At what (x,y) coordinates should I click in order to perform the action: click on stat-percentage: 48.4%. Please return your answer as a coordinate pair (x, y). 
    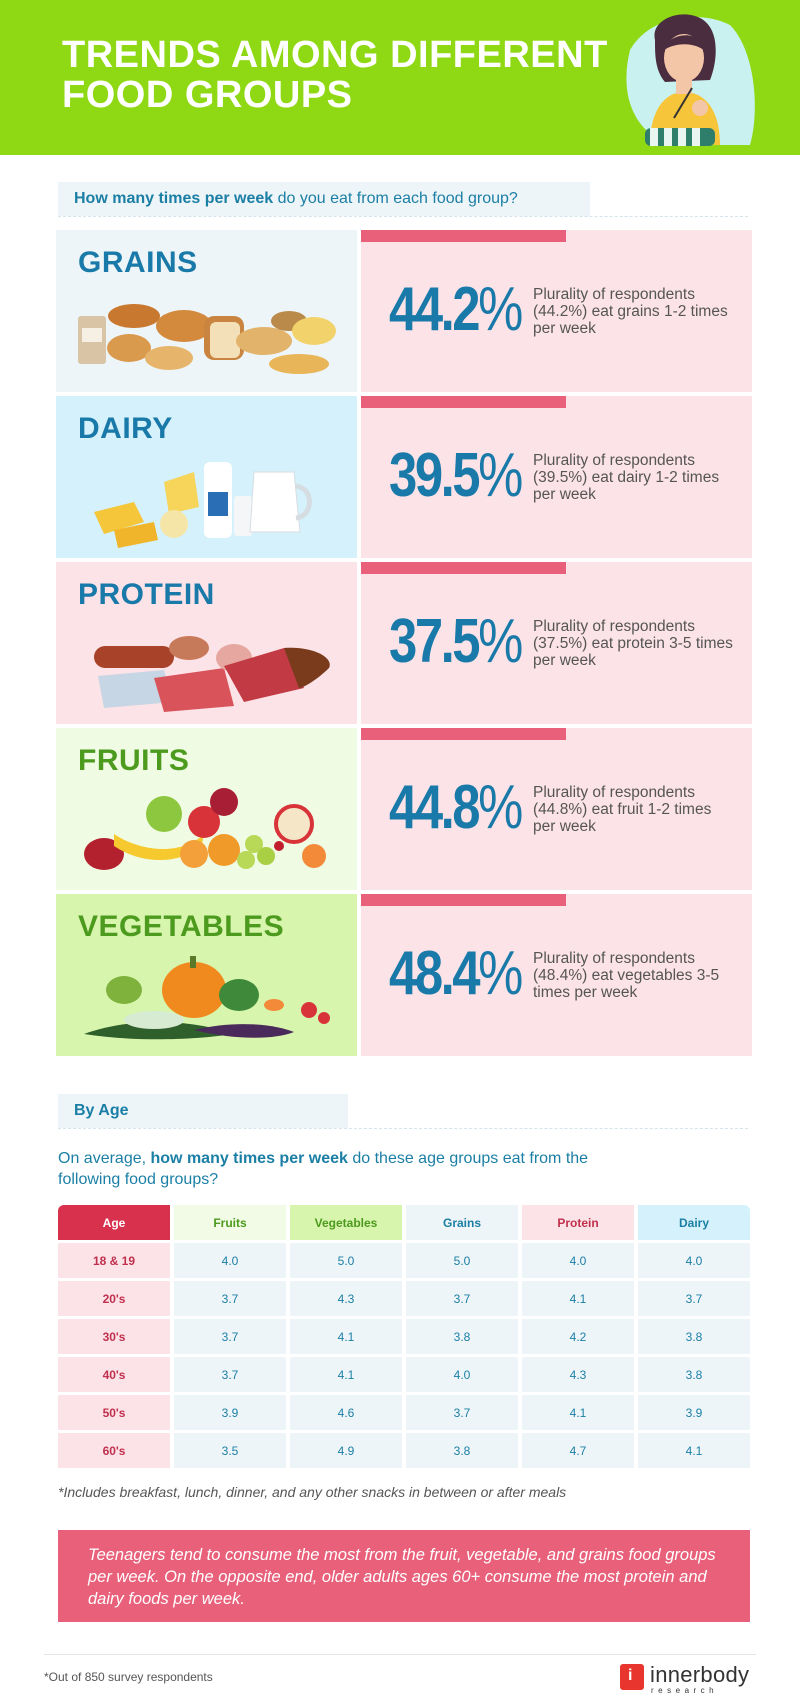
    Looking at the image, I should click on (456, 973).